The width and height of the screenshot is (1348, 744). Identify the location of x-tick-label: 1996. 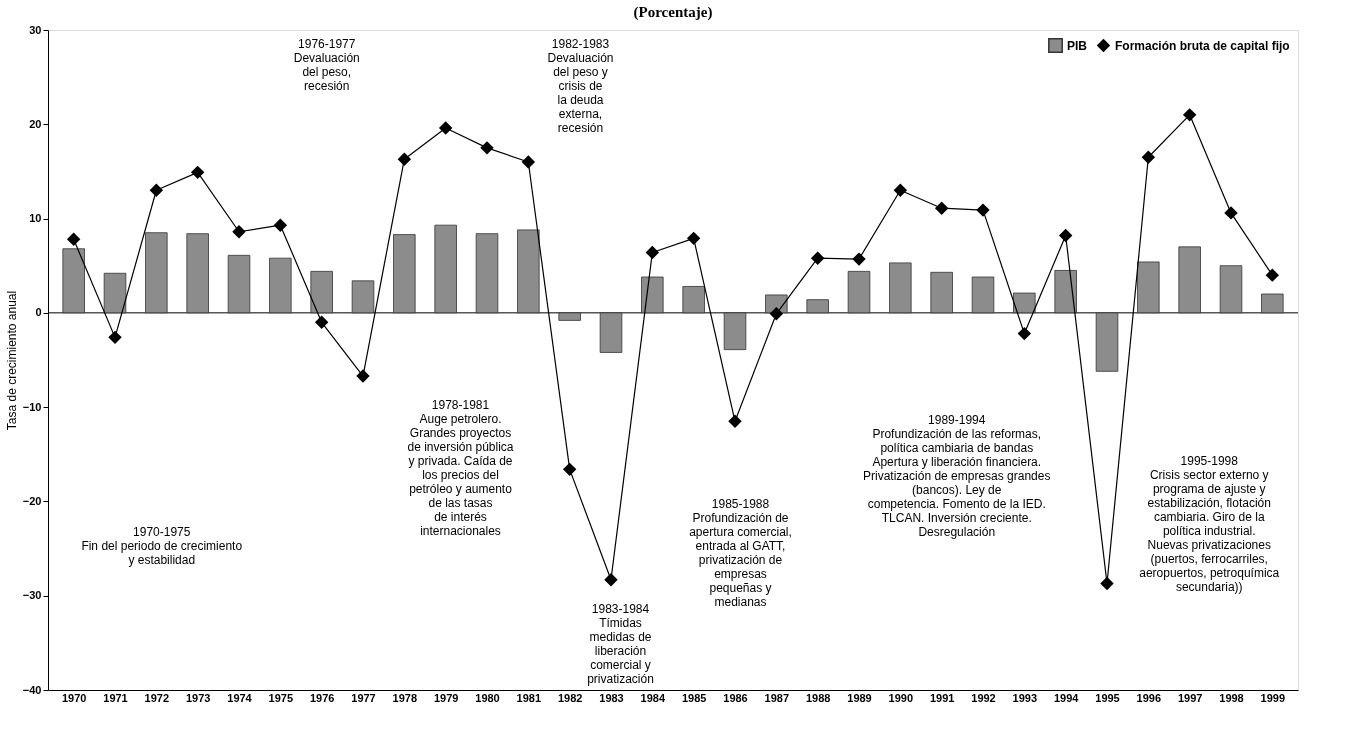
(1149, 697).